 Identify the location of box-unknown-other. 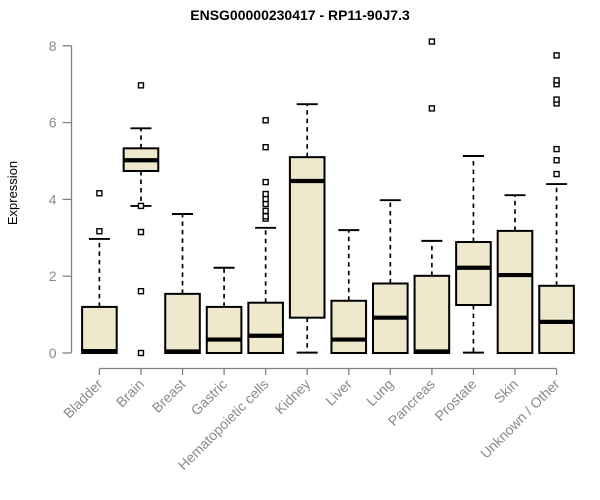
(556, 319).